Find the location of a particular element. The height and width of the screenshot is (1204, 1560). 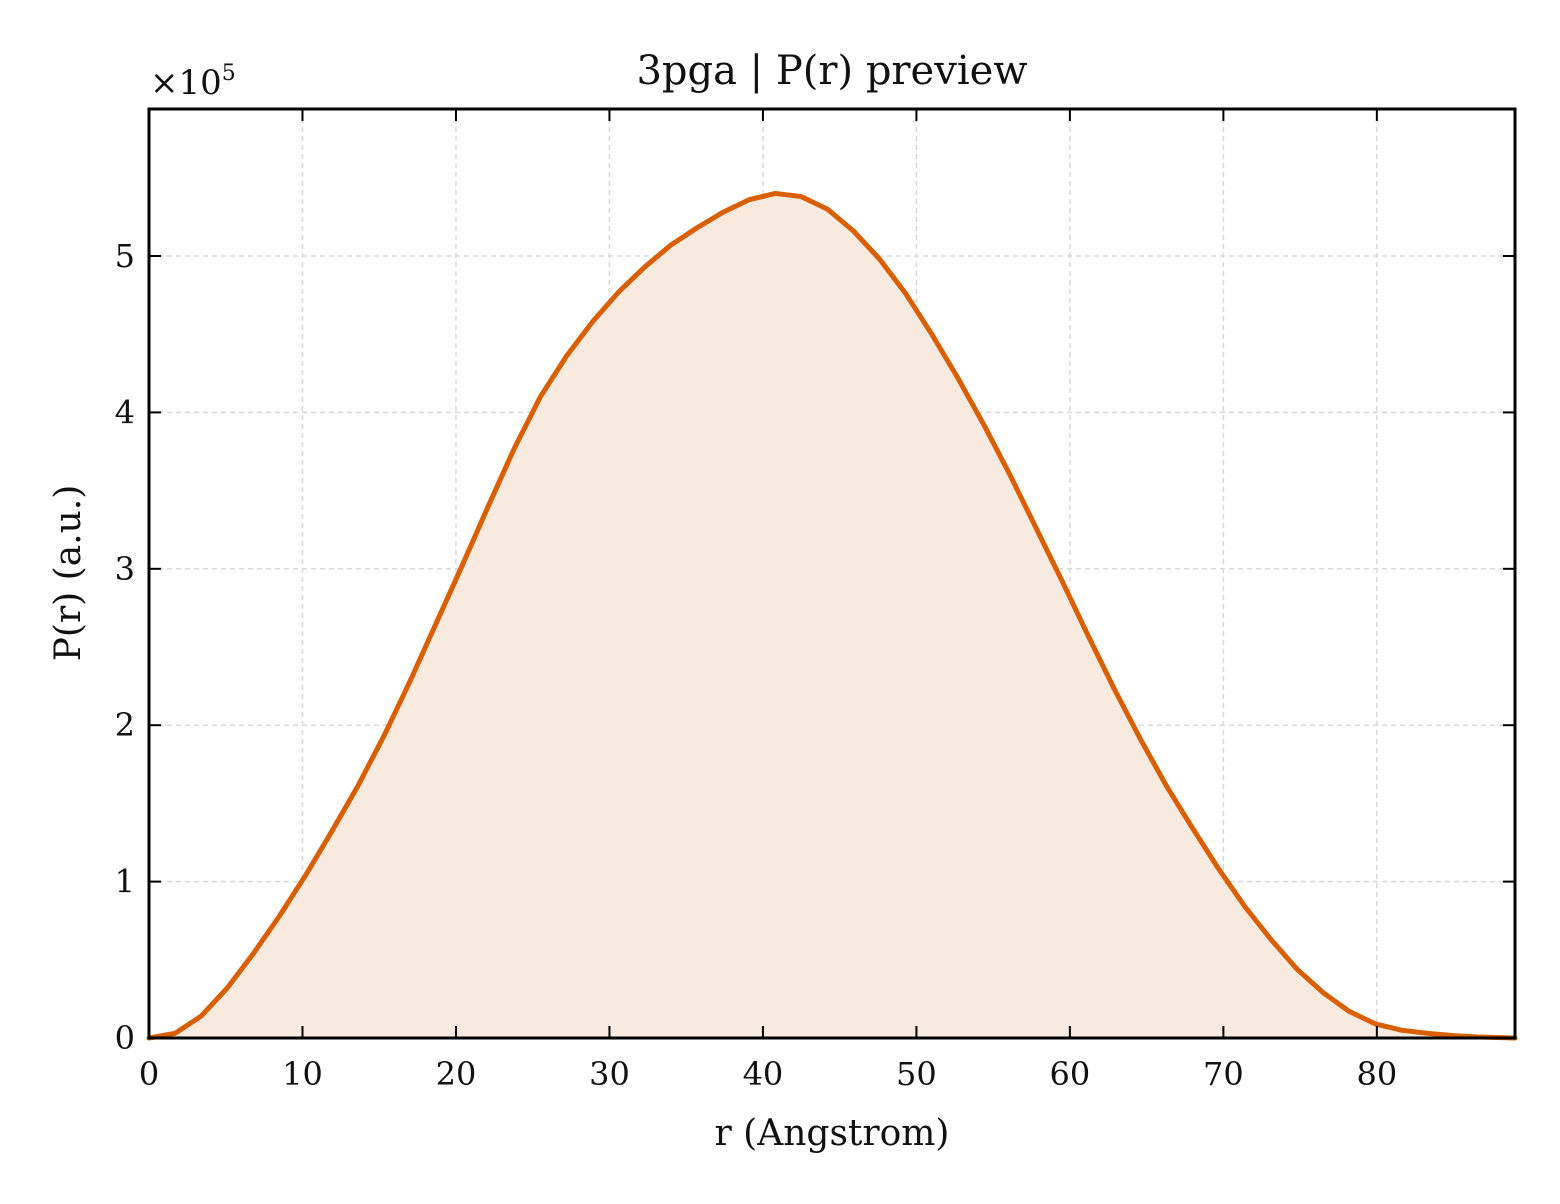

y-multiplier-exponent: 5 is located at coordinates (229, 73).